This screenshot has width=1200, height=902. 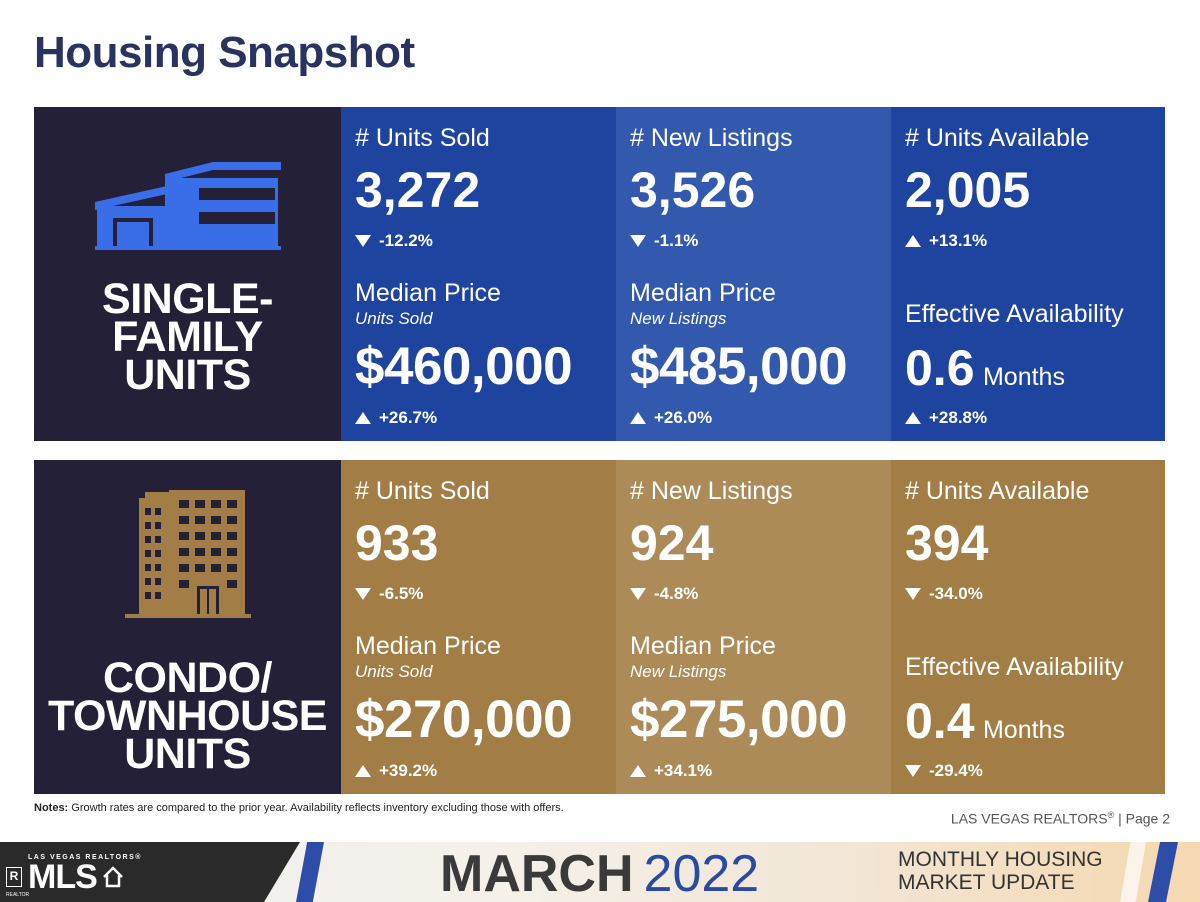 I want to click on house-outline-icon, so click(x=112, y=877).